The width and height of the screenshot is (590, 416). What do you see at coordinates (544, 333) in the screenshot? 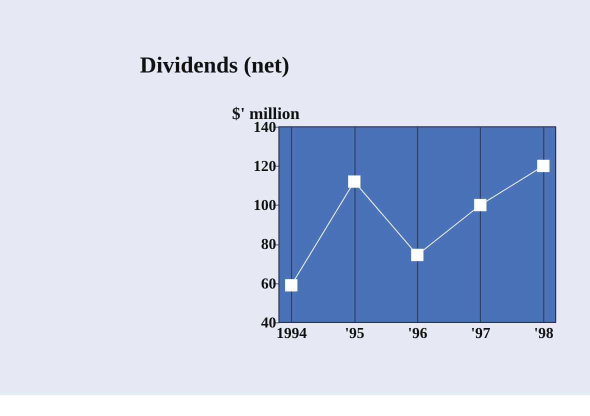
I see `x-tick-label: '98` at bounding box center [544, 333].